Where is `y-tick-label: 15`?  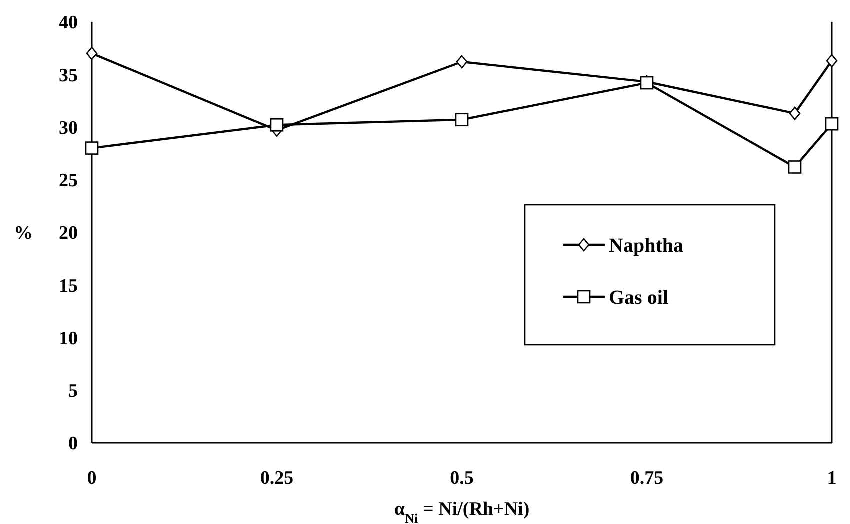 y-tick-label: 15 is located at coordinates (68, 286).